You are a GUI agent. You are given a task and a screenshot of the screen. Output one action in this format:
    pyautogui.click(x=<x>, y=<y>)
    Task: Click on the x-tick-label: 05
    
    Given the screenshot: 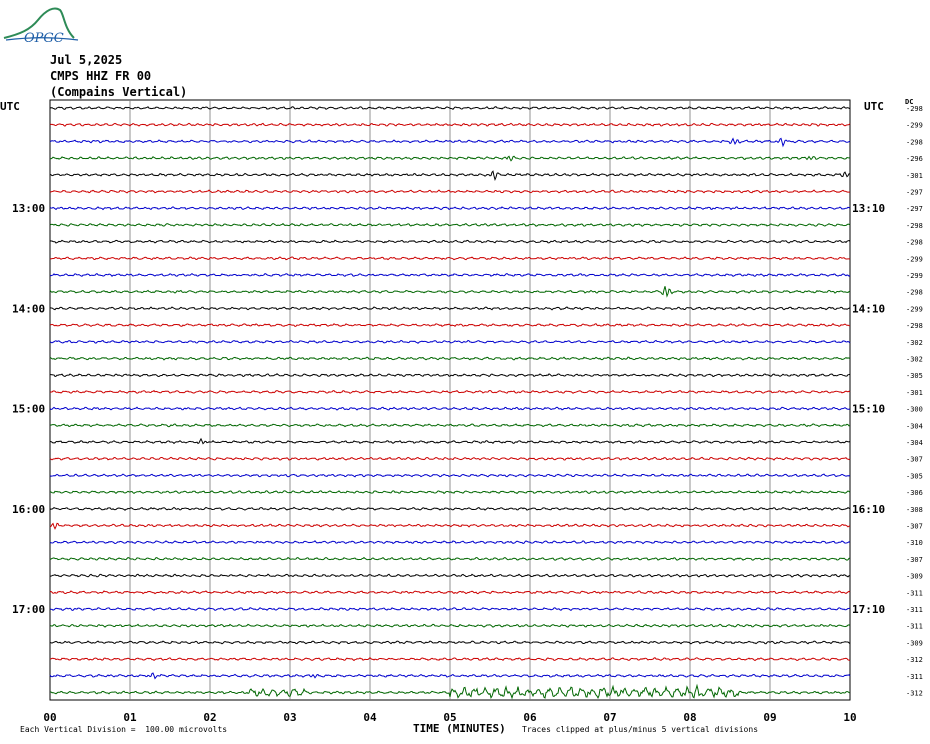 What is the action you would take?
    pyautogui.click(x=449, y=717)
    